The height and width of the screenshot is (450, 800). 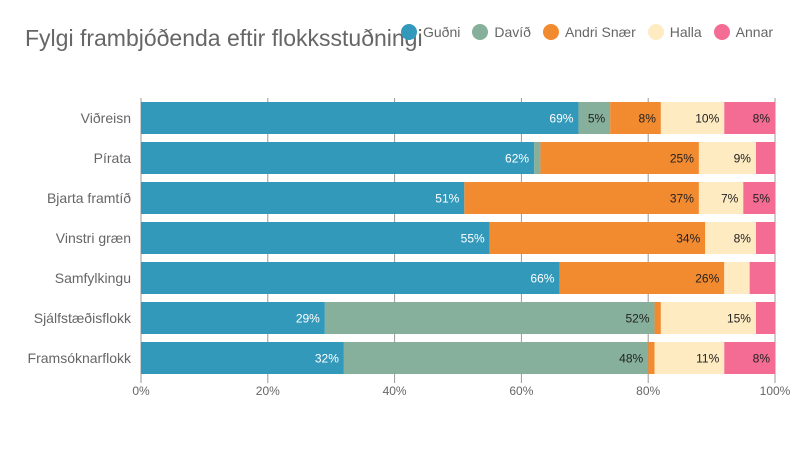 What do you see at coordinates (517, 159) in the screenshot?
I see `data-label: 62%` at bounding box center [517, 159].